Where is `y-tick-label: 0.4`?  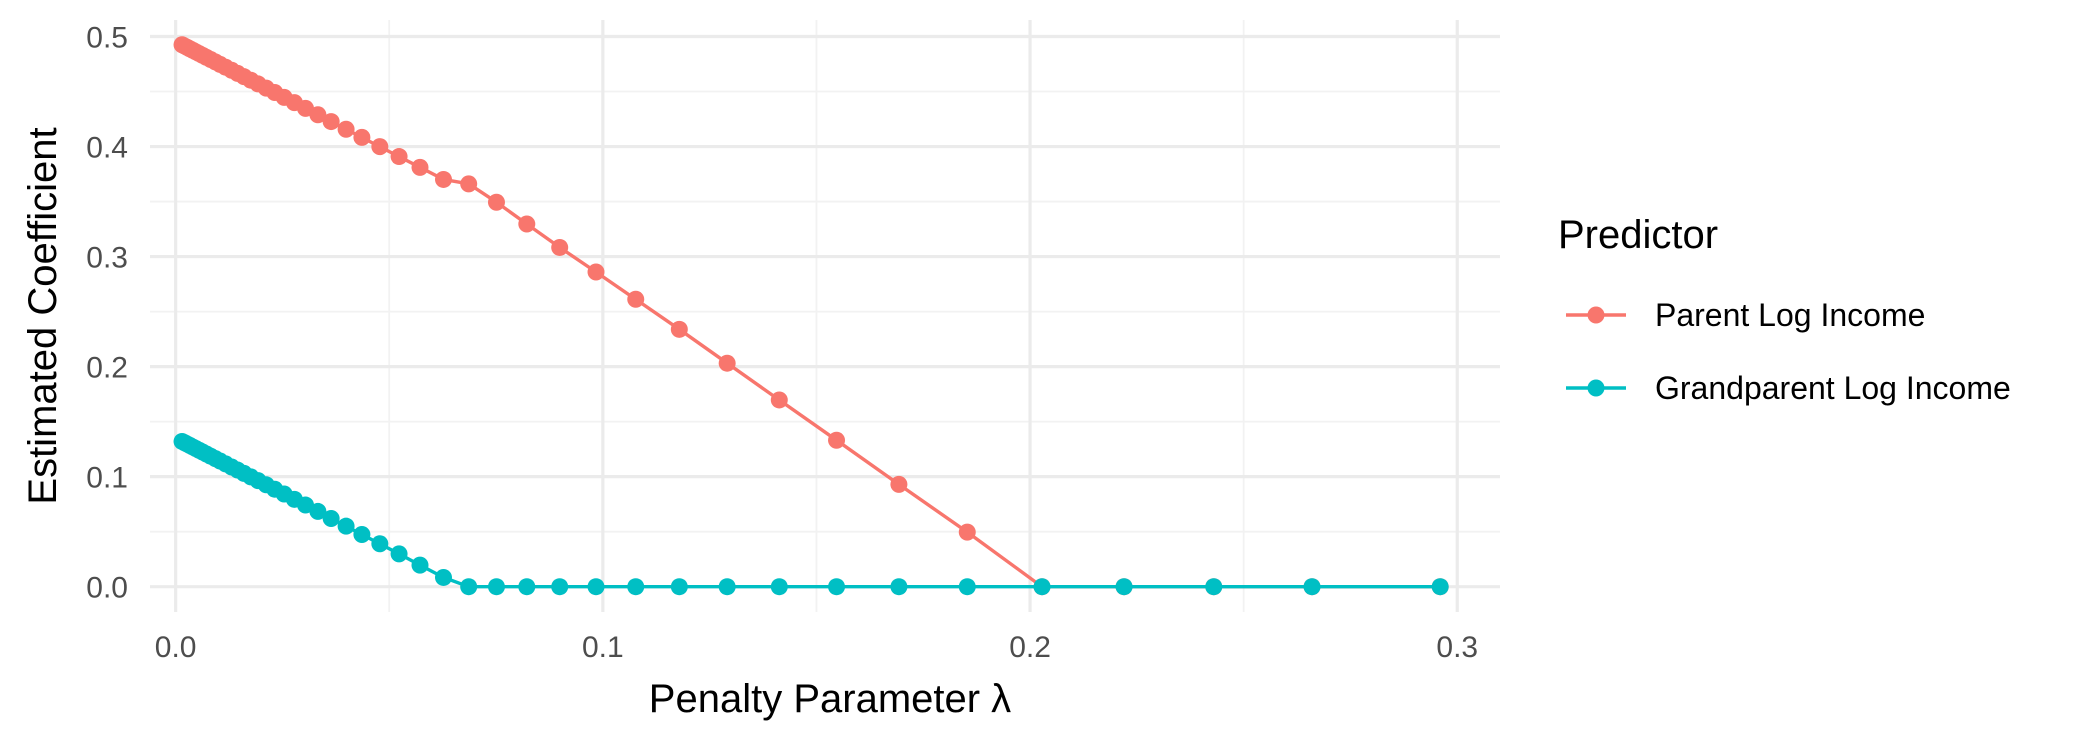
y-tick-label: 0.4 is located at coordinates (107, 148).